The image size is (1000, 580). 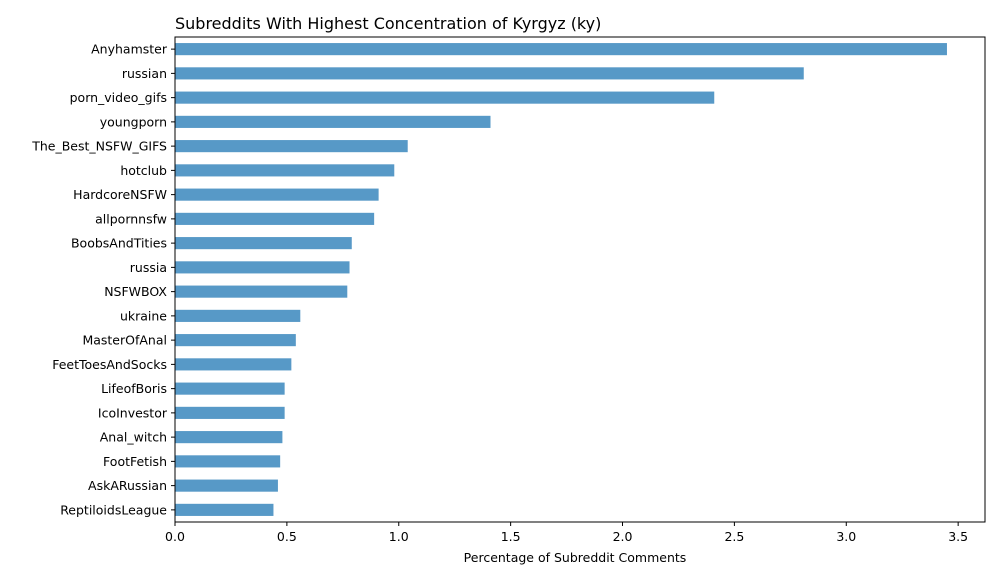 I want to click on bar-ReptiloidsLeague, so click(x=224, y=509).